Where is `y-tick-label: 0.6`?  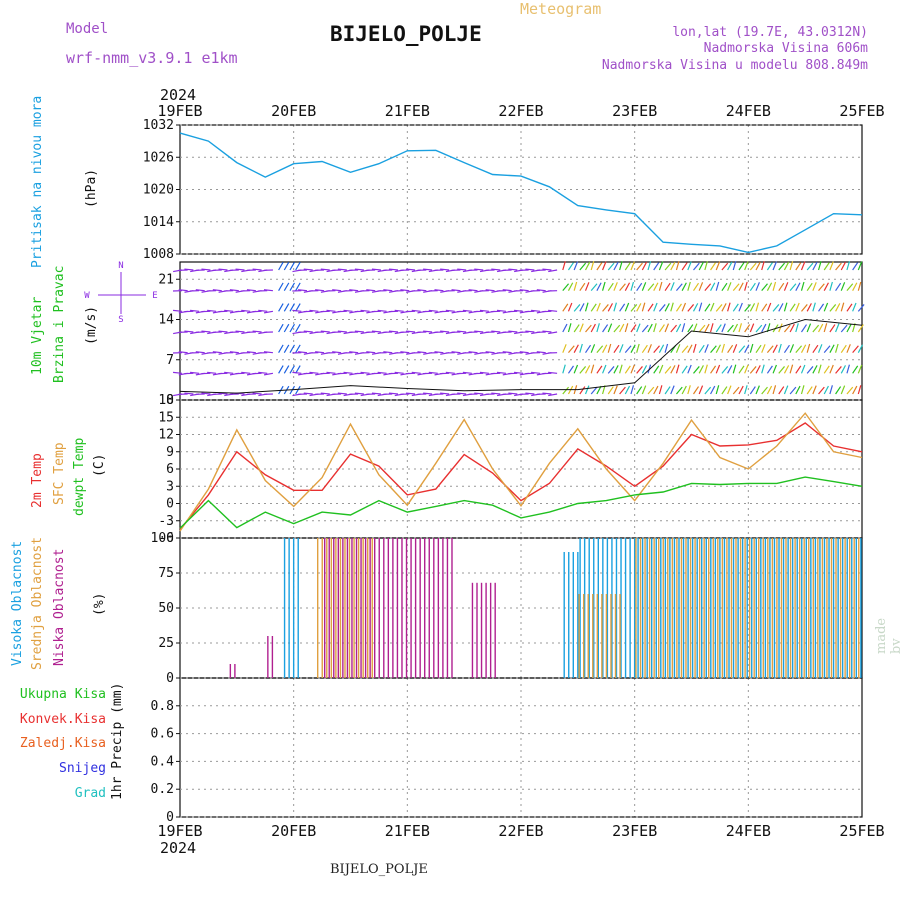 y-tick-label: 0.6 is located at coordinates (162, 734).